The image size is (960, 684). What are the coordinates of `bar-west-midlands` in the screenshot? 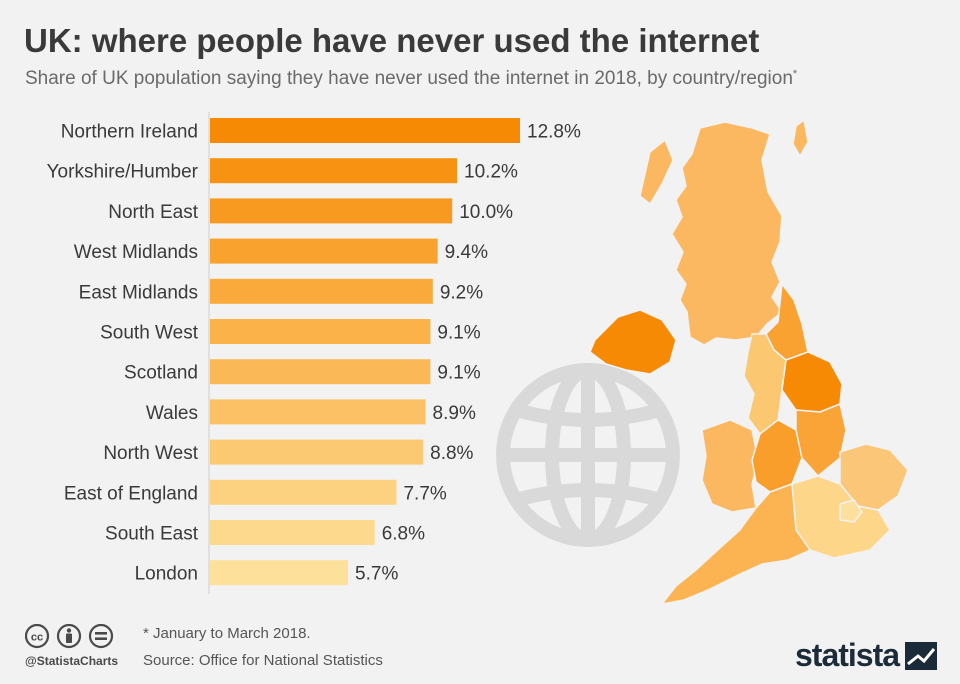 It's located at (324, 251).